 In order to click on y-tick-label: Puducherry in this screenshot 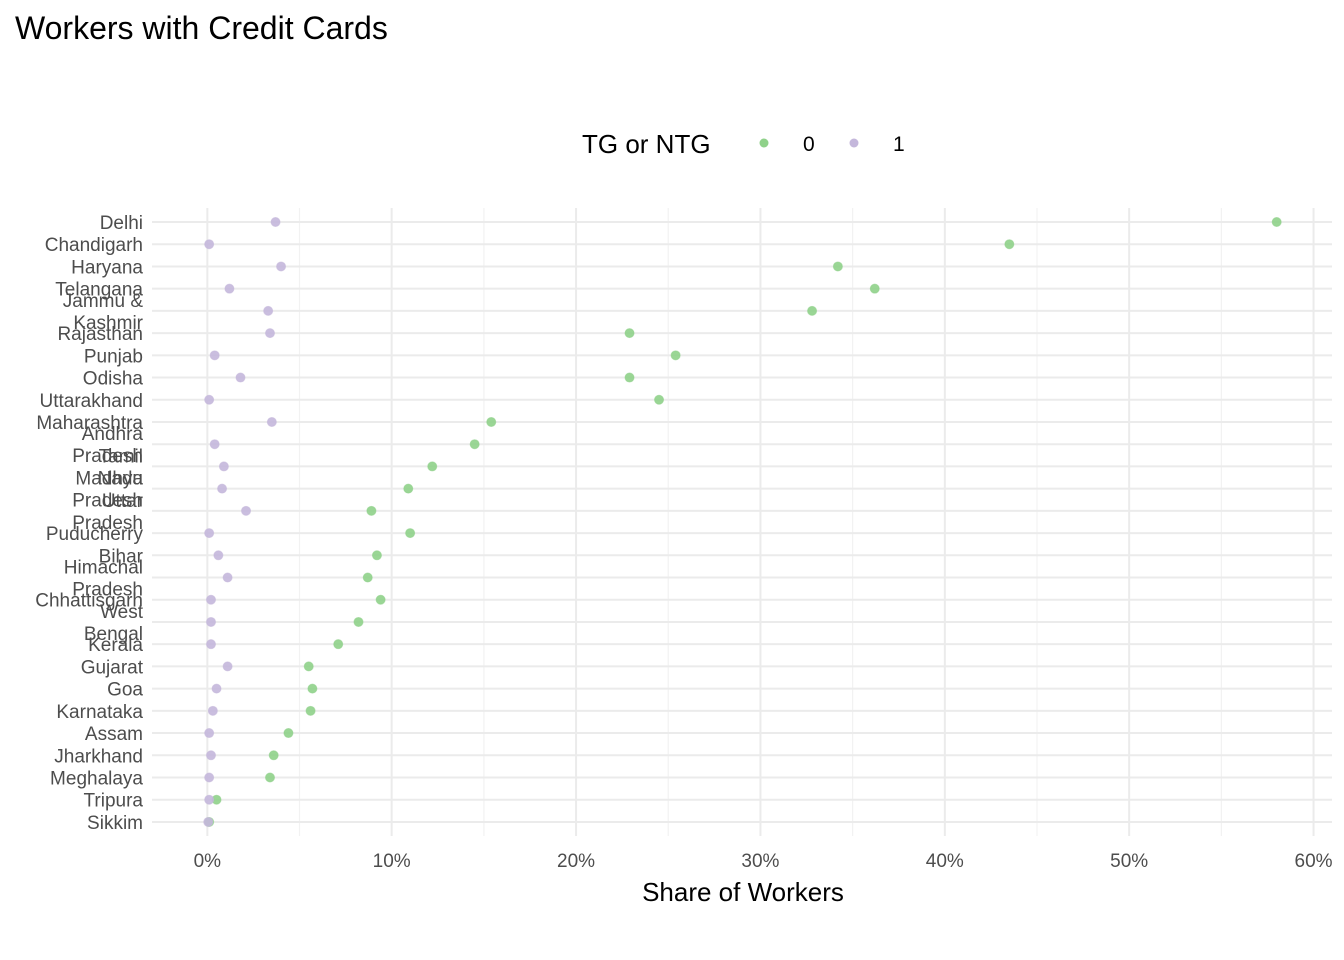, I will do `click(95, 534)`.